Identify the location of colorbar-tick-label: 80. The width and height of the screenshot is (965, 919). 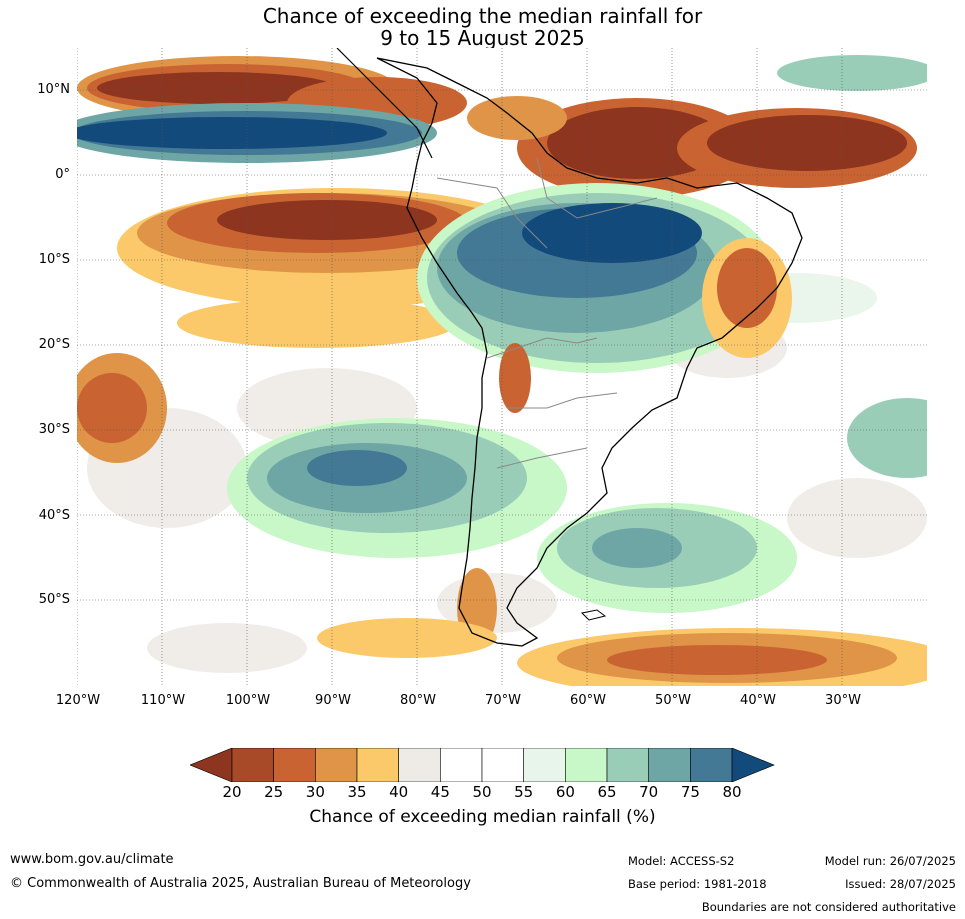
(732, 792).